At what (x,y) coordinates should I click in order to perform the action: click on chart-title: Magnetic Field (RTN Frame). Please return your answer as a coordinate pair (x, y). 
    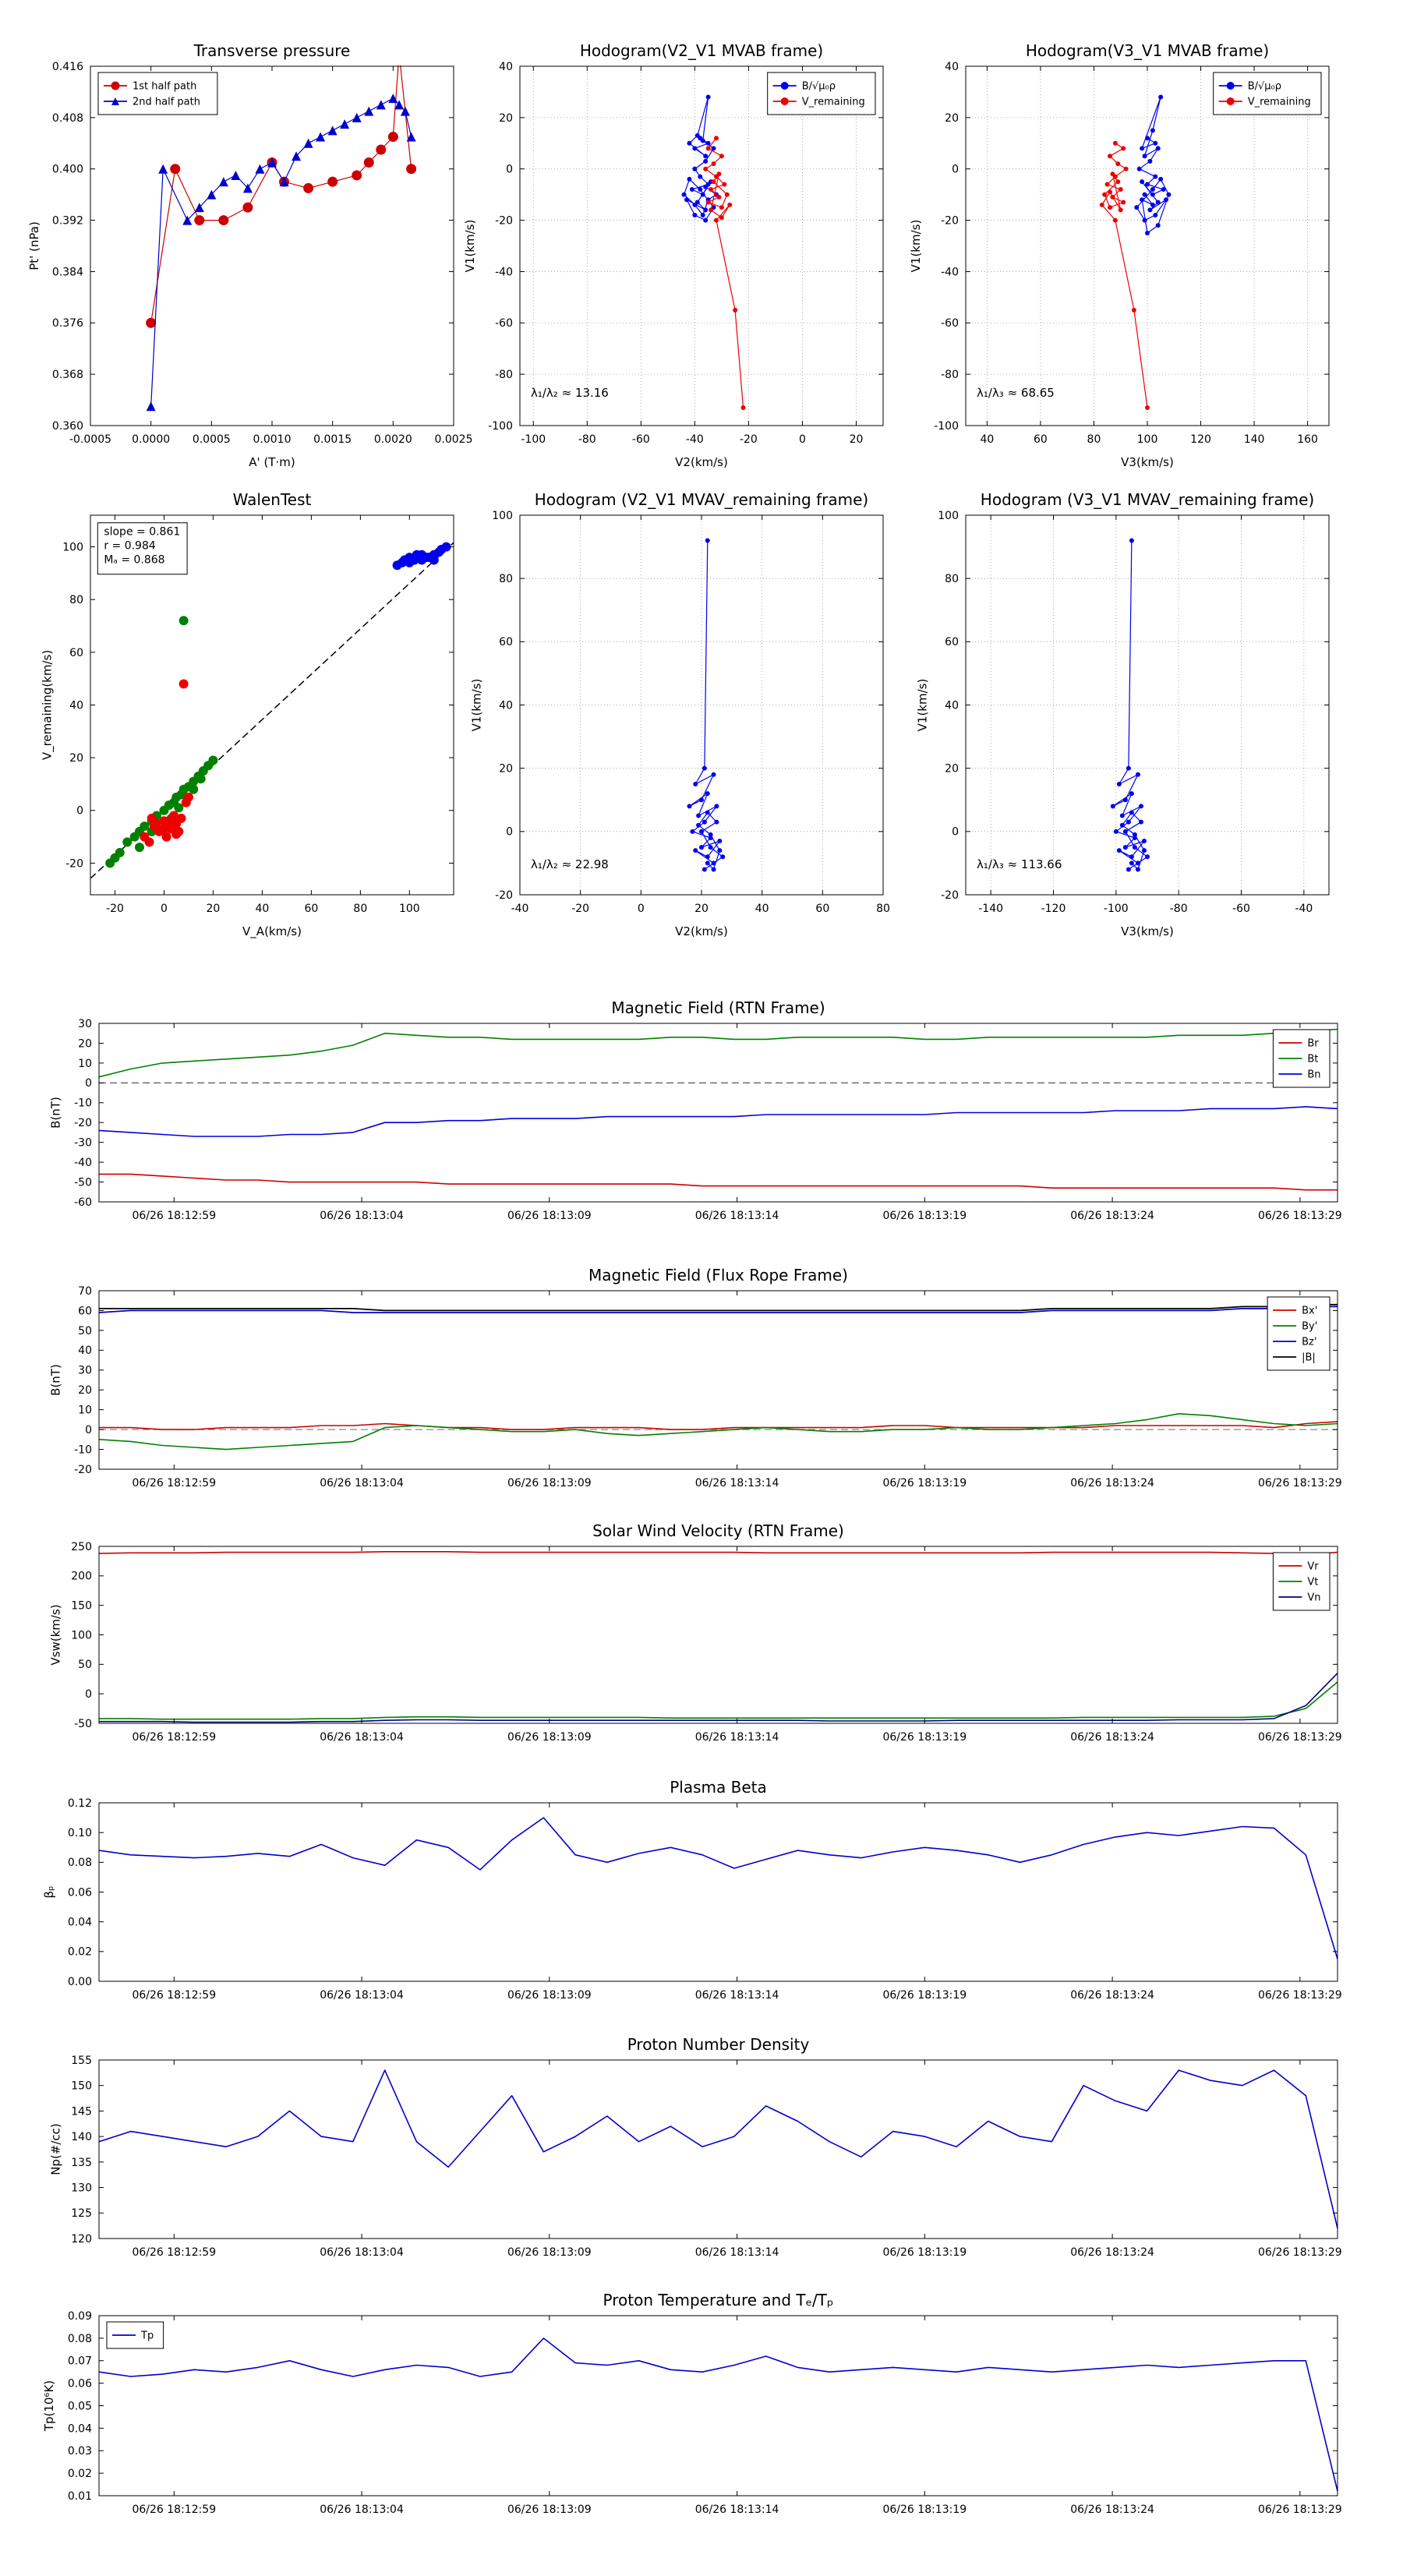
    Looking at the image, I should click on (718, 1007).